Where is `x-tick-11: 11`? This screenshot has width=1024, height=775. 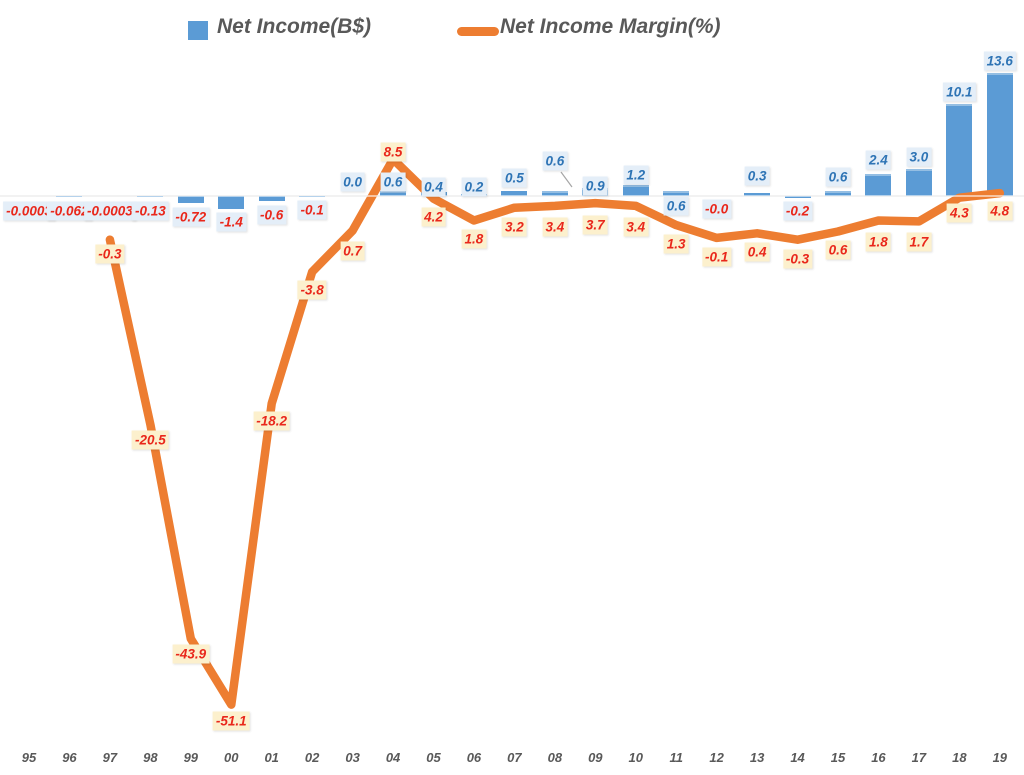 x-tick-11: 11 is located at coordinates (676, 757).